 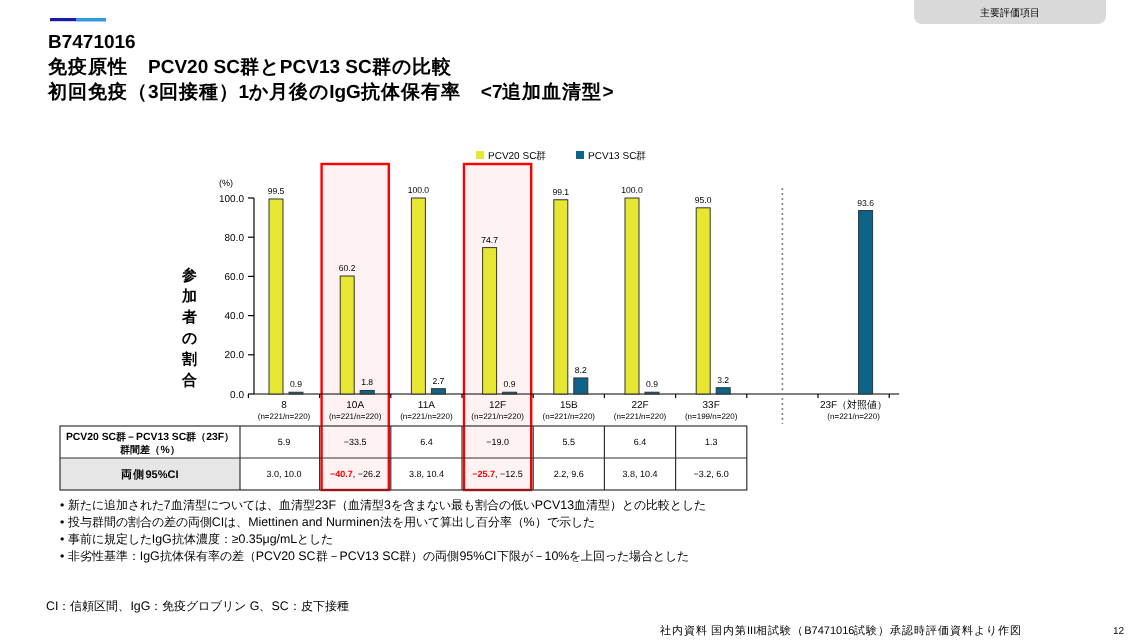 I want to click on chart-subtitle: 初回免疫（3回接種）1か月後のIgG抗体保有率 <7追加血清型>, so click(x=330, y=92).